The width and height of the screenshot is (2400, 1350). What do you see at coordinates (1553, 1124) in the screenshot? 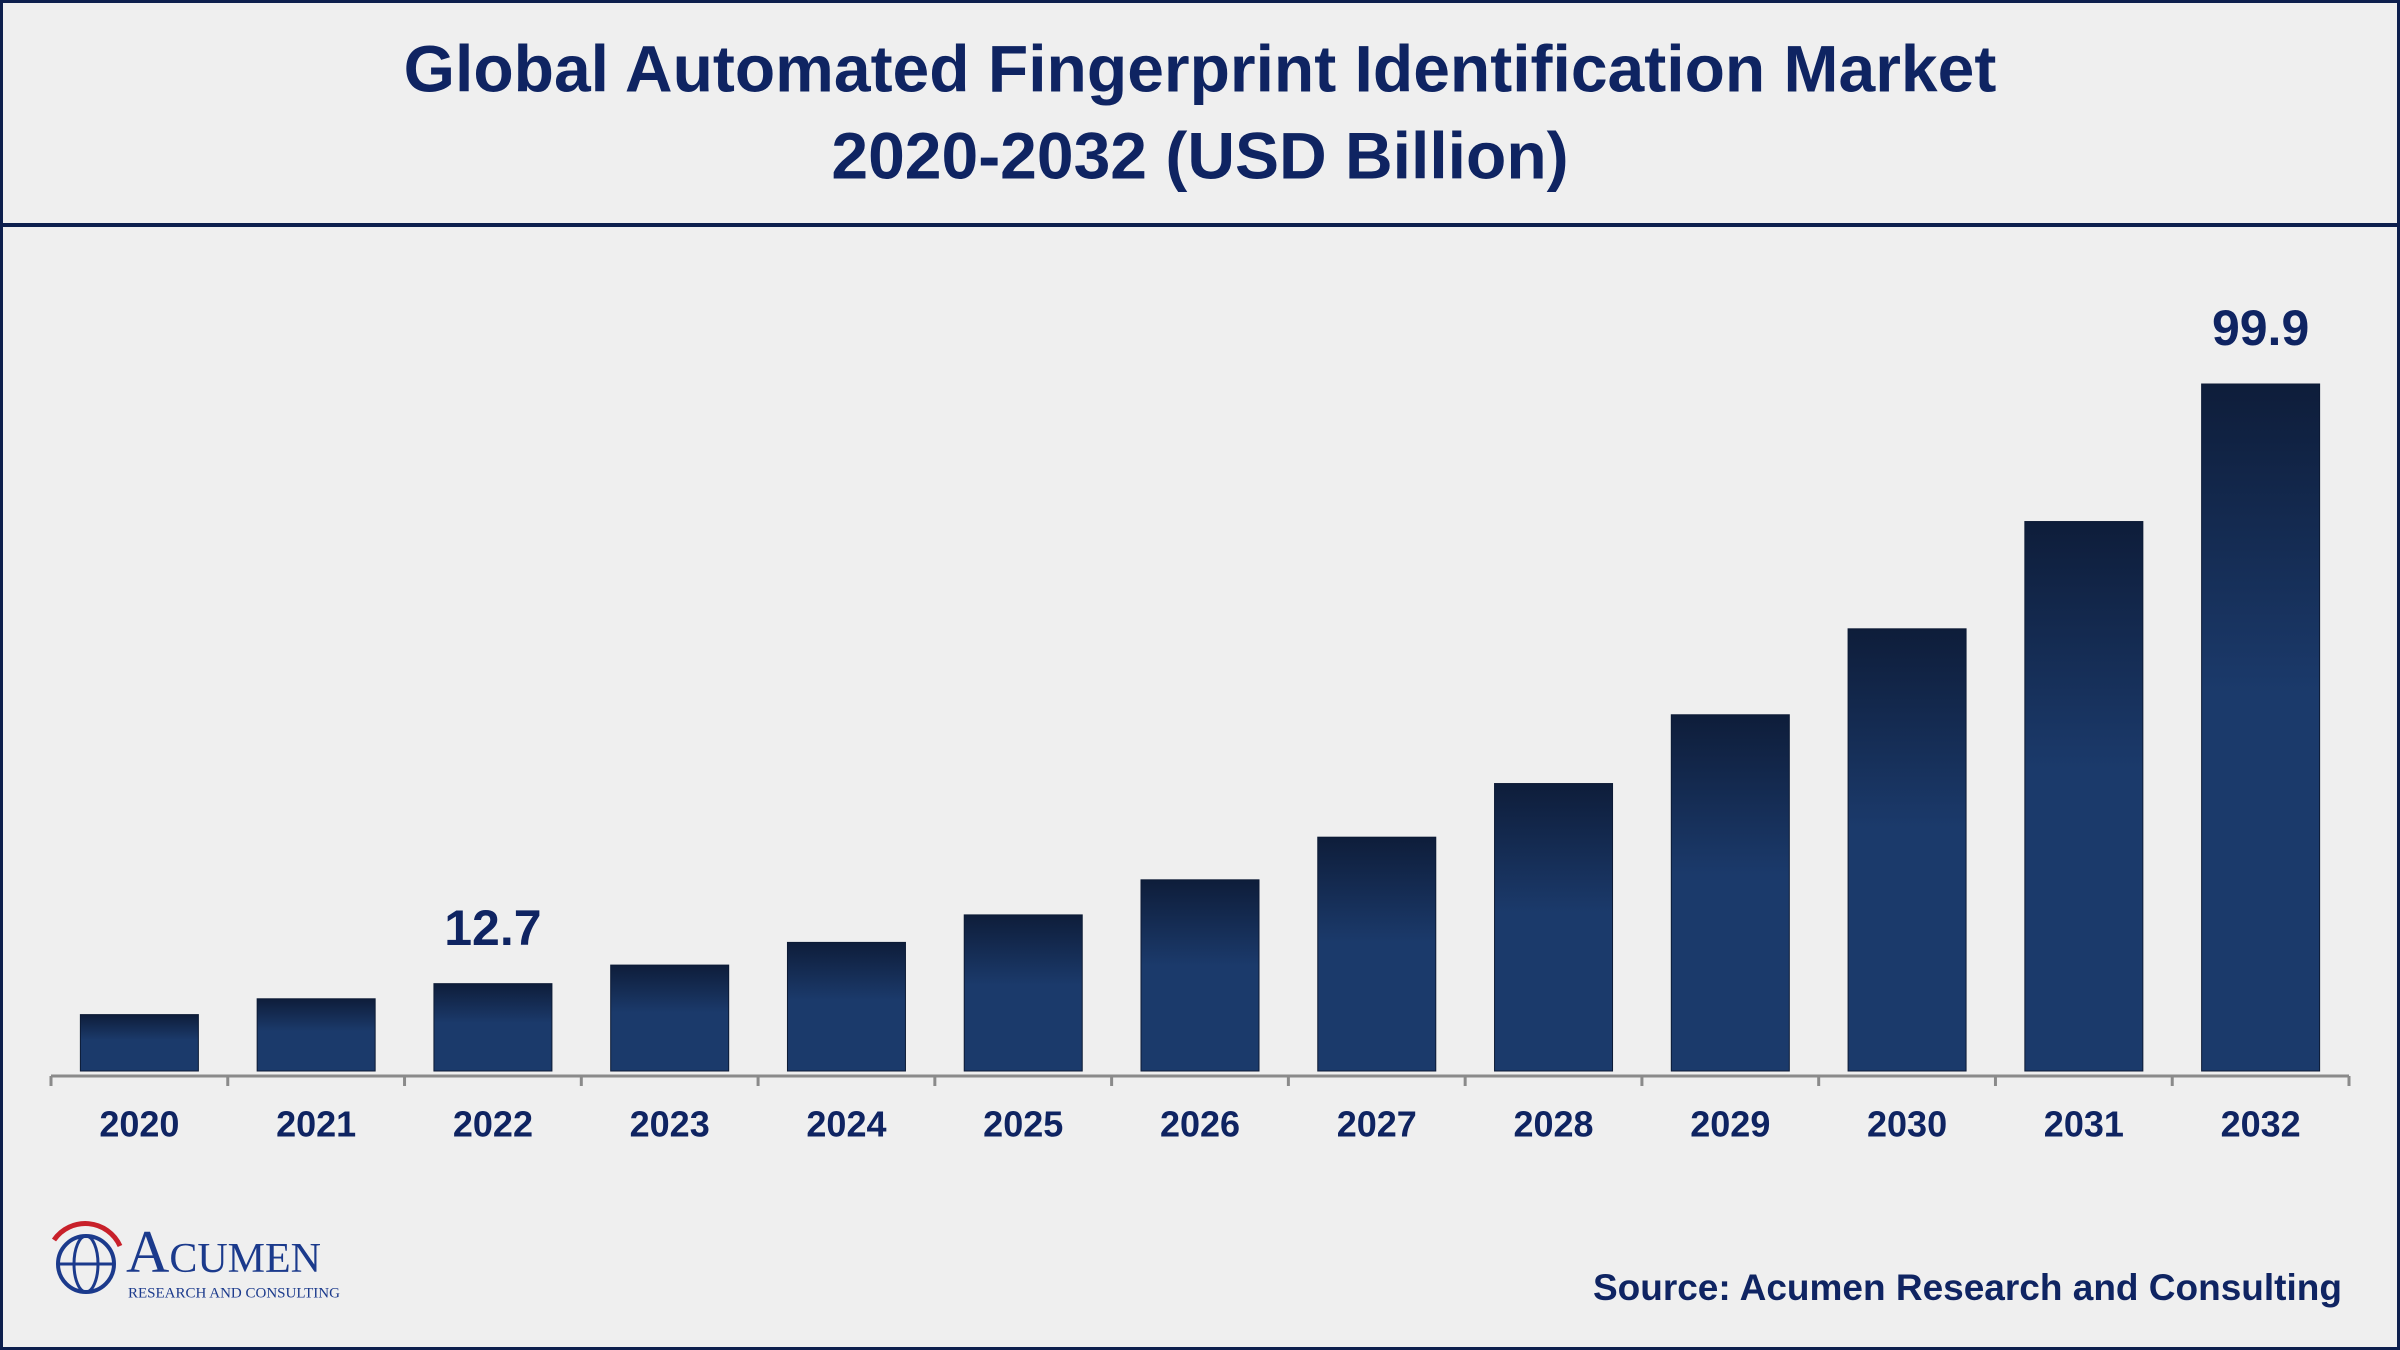
I see `x-tick-label: 2028` at bounding box center [1553, 1124].